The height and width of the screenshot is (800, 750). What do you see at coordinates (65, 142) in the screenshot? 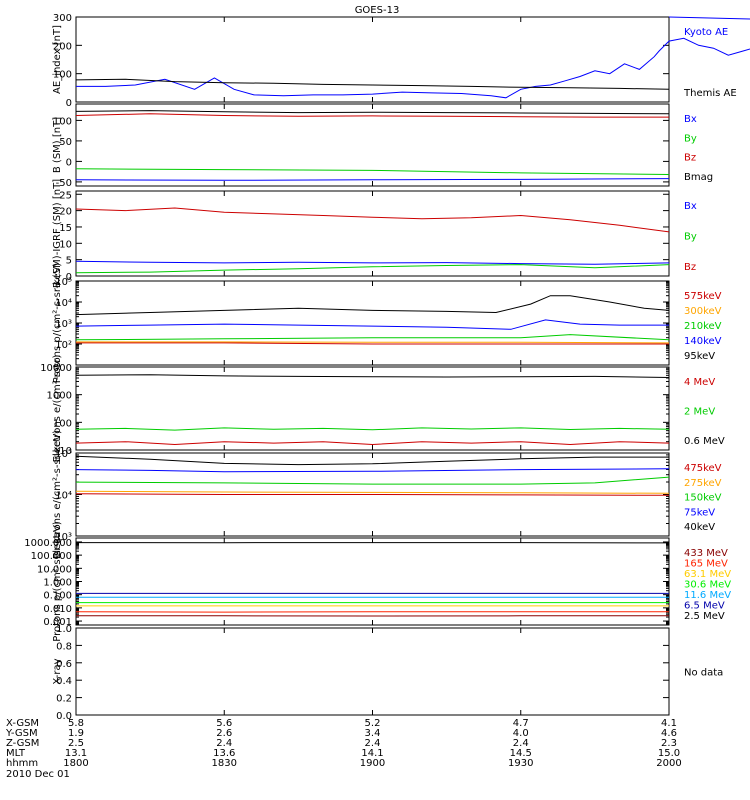
I see `y-tick-label: 50` at bounding box center [65, 142].